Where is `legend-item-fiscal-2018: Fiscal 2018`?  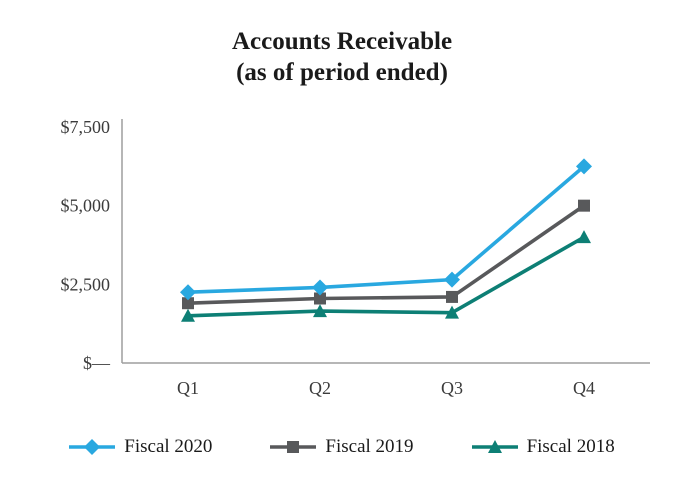 legend-item-fiscal-2018: Fiscal 2018 is located at coordinates (543, 447).